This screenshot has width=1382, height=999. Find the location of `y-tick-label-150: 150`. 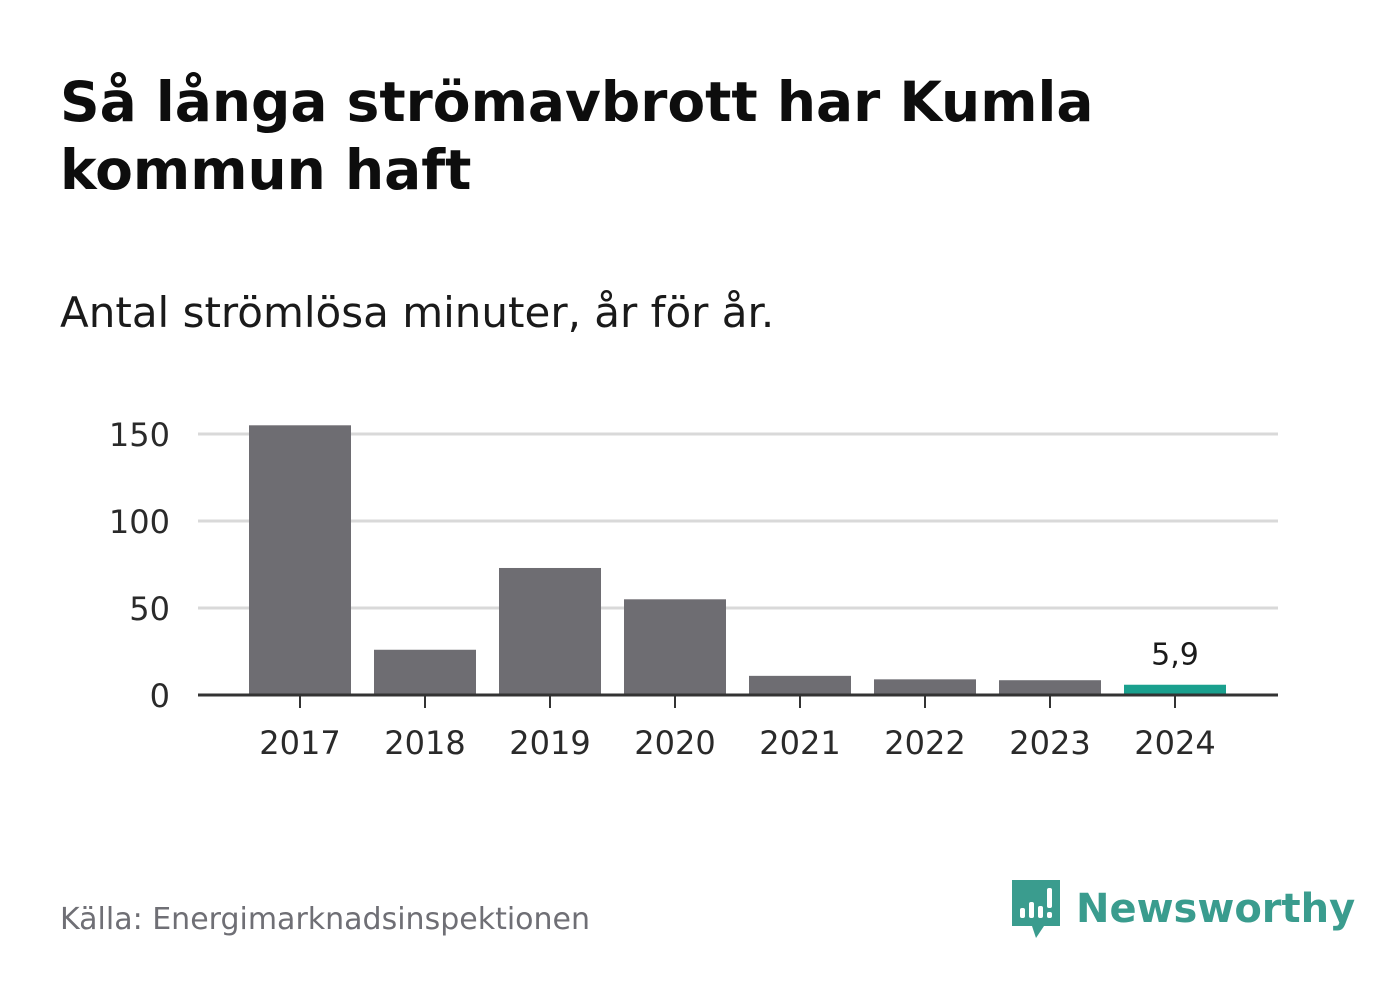

y-tick-label-150: 150 is located at coordinates (139, 435).